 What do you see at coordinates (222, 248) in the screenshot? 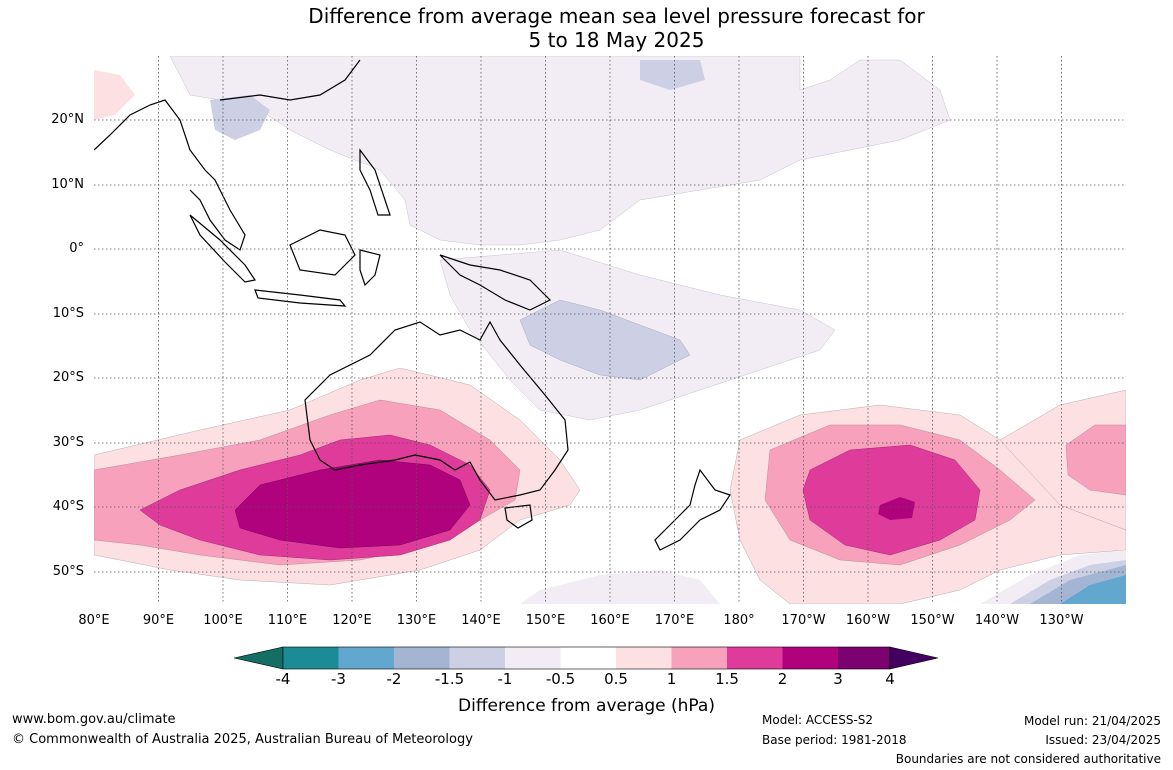
I see `sumatra-coast` at bounding box center [222, 248].